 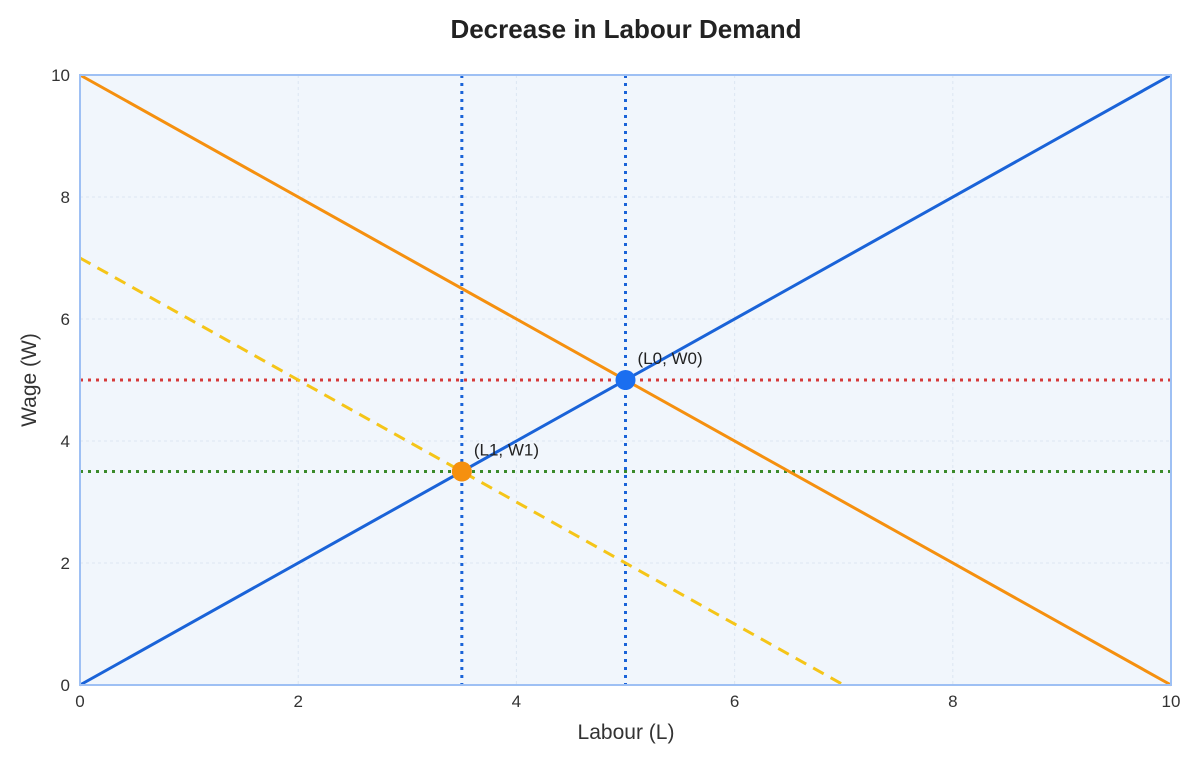 What do you see at coordinates (506, 450) in the screenshot?
I see `data-point-label: (L1, W1)` at bounding box center [506, 450].